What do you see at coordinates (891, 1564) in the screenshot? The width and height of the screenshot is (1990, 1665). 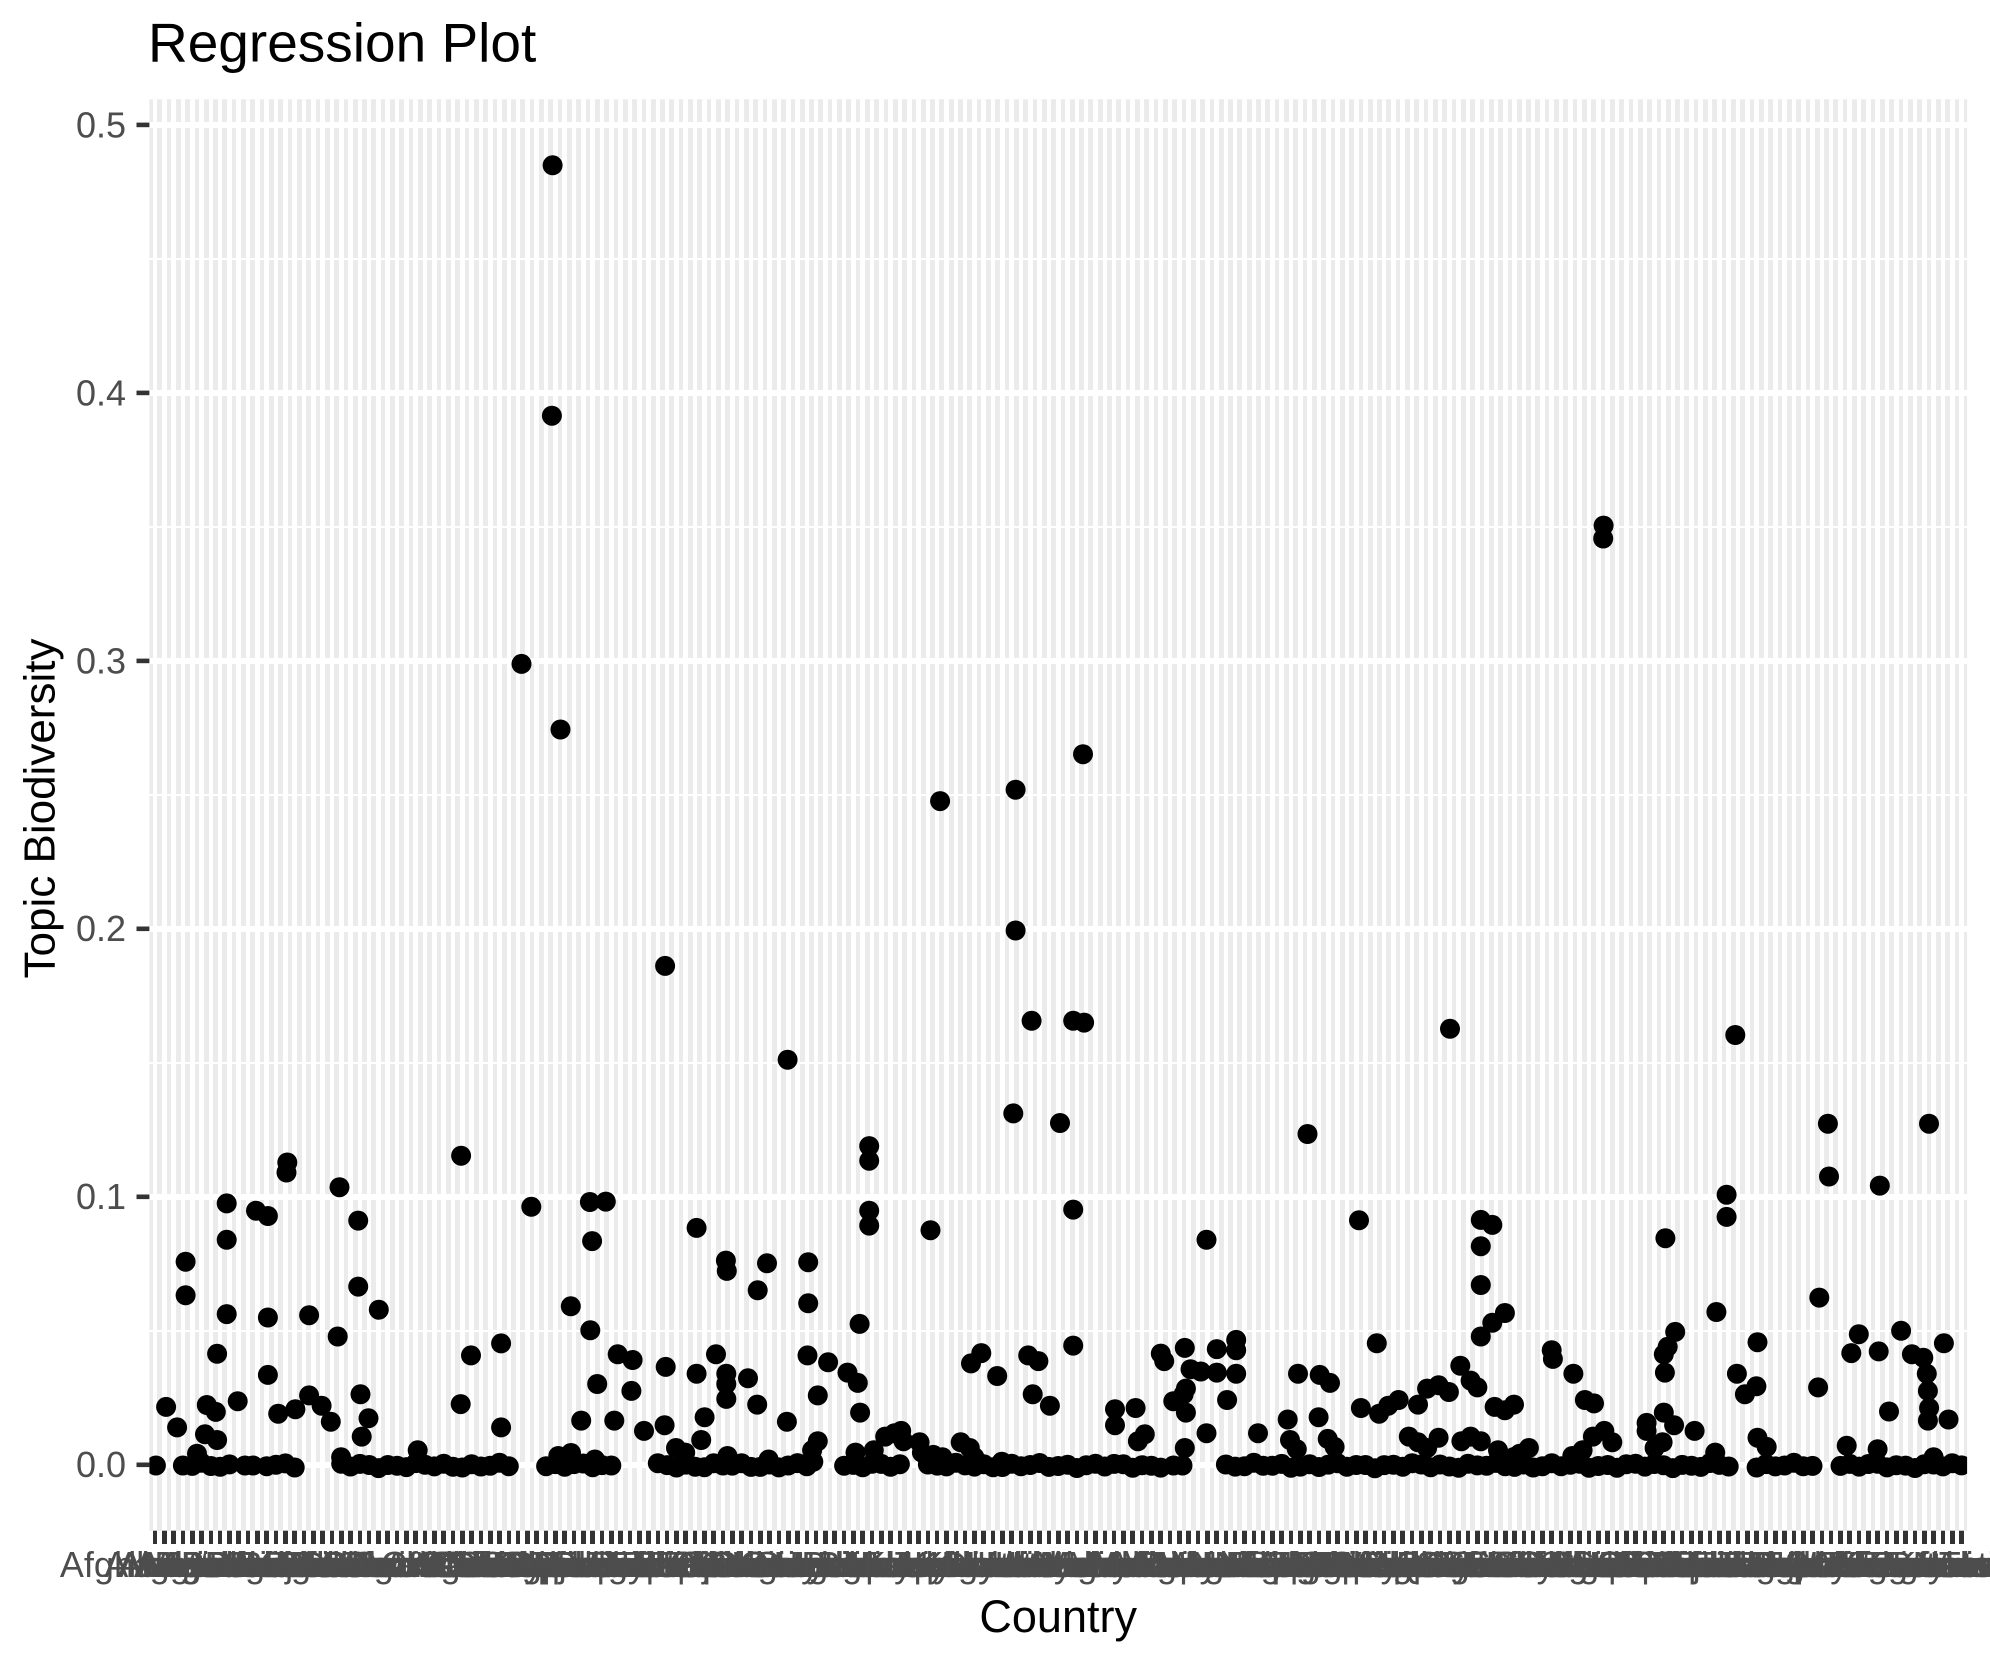 I see `svg-text: Iraq` at bounding box center [891, 1564].